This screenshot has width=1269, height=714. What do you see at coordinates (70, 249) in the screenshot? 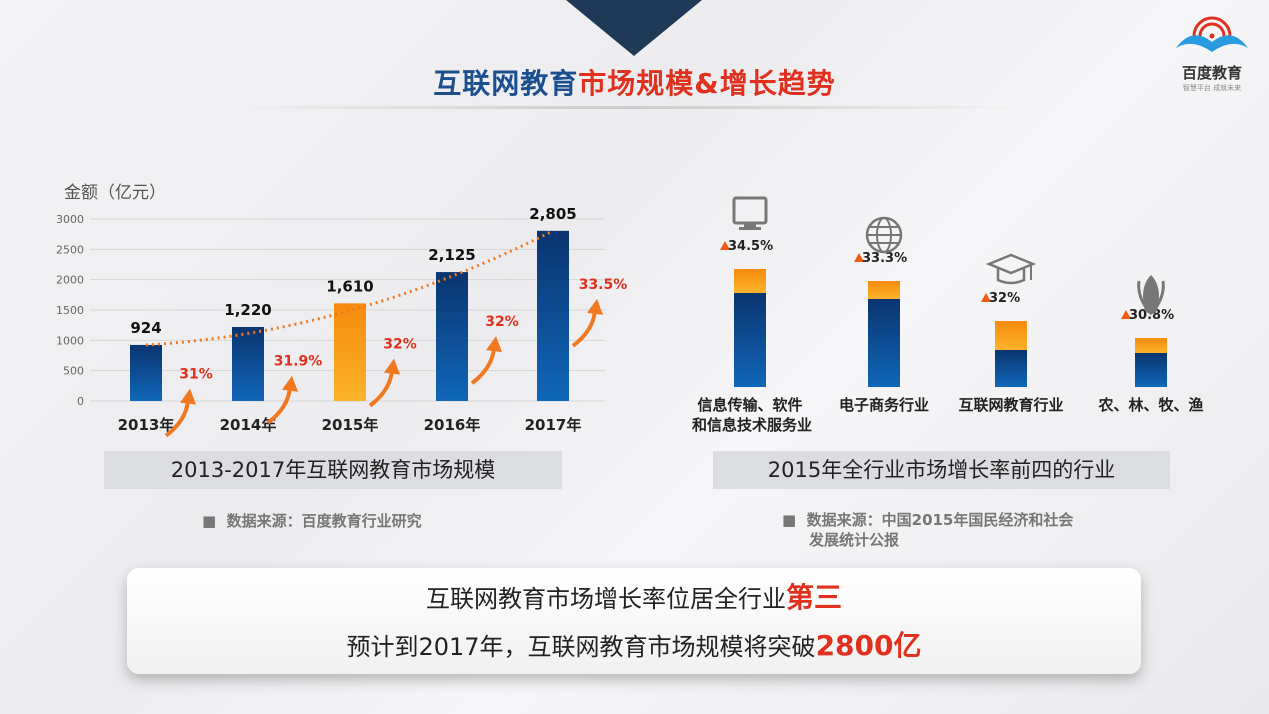
I see `y-tick-label: 2500` at bounding box center [70, 249].